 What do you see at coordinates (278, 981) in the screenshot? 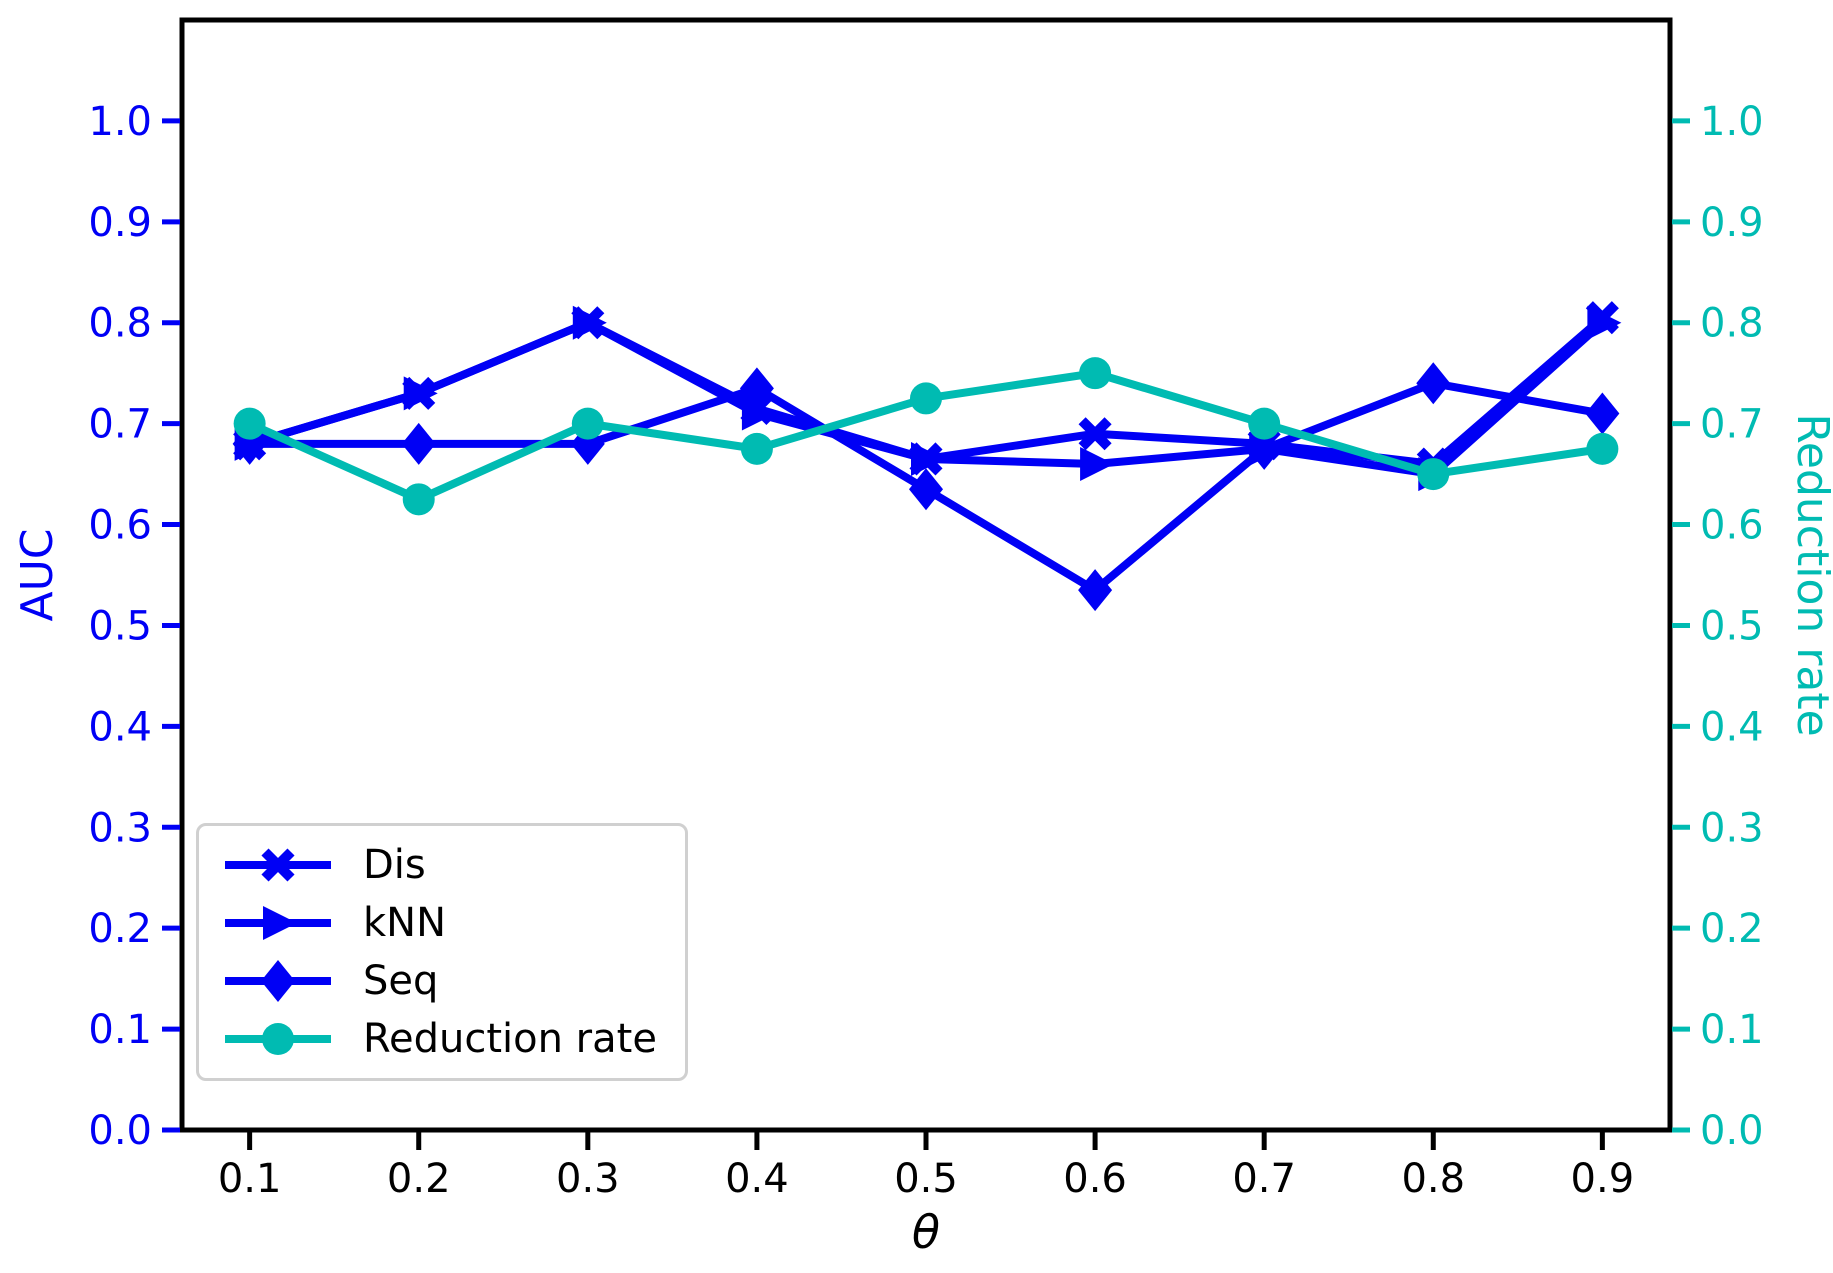
I see `seq-marker-icon` at bounding box center [278, 981].